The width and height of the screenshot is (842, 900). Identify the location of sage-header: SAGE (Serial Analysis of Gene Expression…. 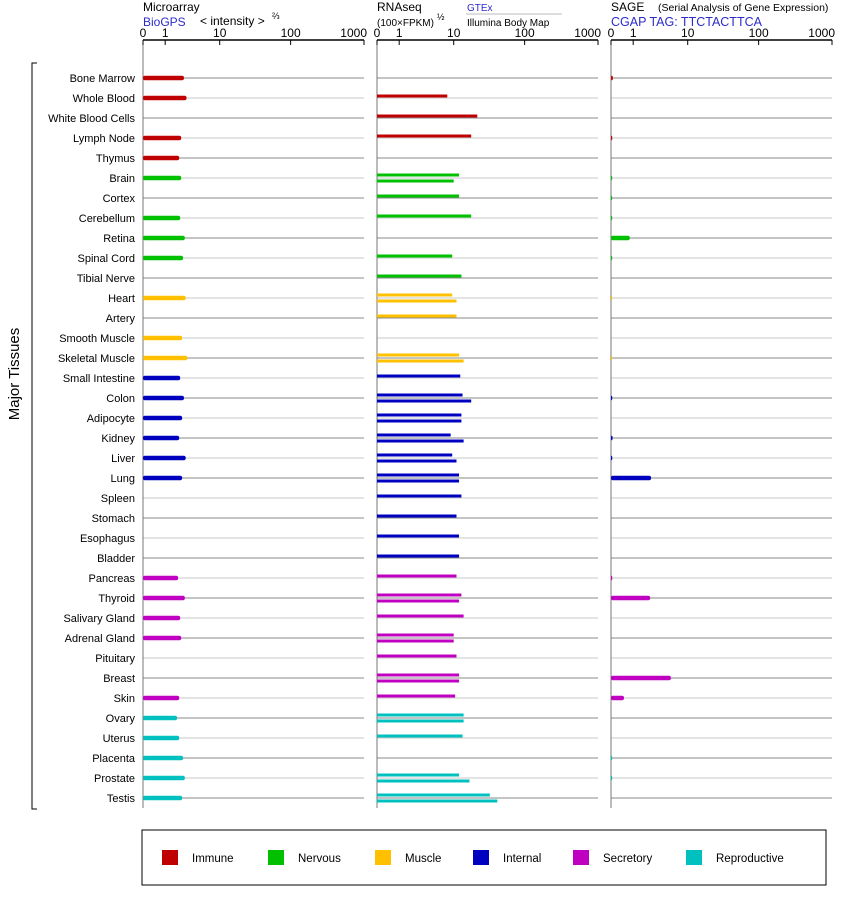
(719, 14).